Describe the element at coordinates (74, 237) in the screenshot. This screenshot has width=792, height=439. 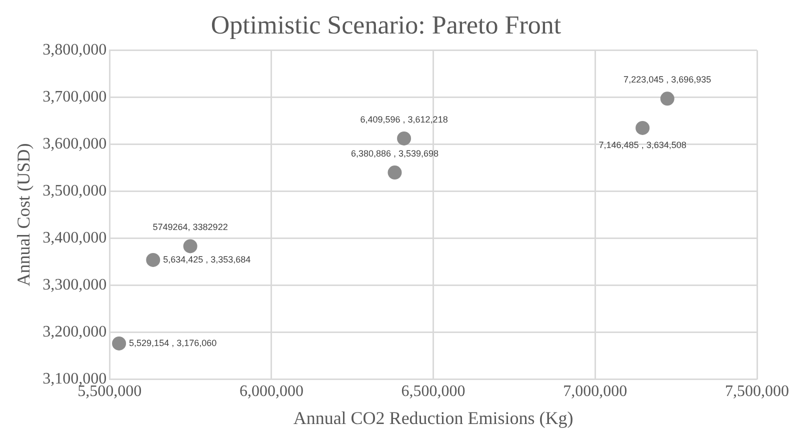
I see `y-tick-label: 3,400,000` at that location.